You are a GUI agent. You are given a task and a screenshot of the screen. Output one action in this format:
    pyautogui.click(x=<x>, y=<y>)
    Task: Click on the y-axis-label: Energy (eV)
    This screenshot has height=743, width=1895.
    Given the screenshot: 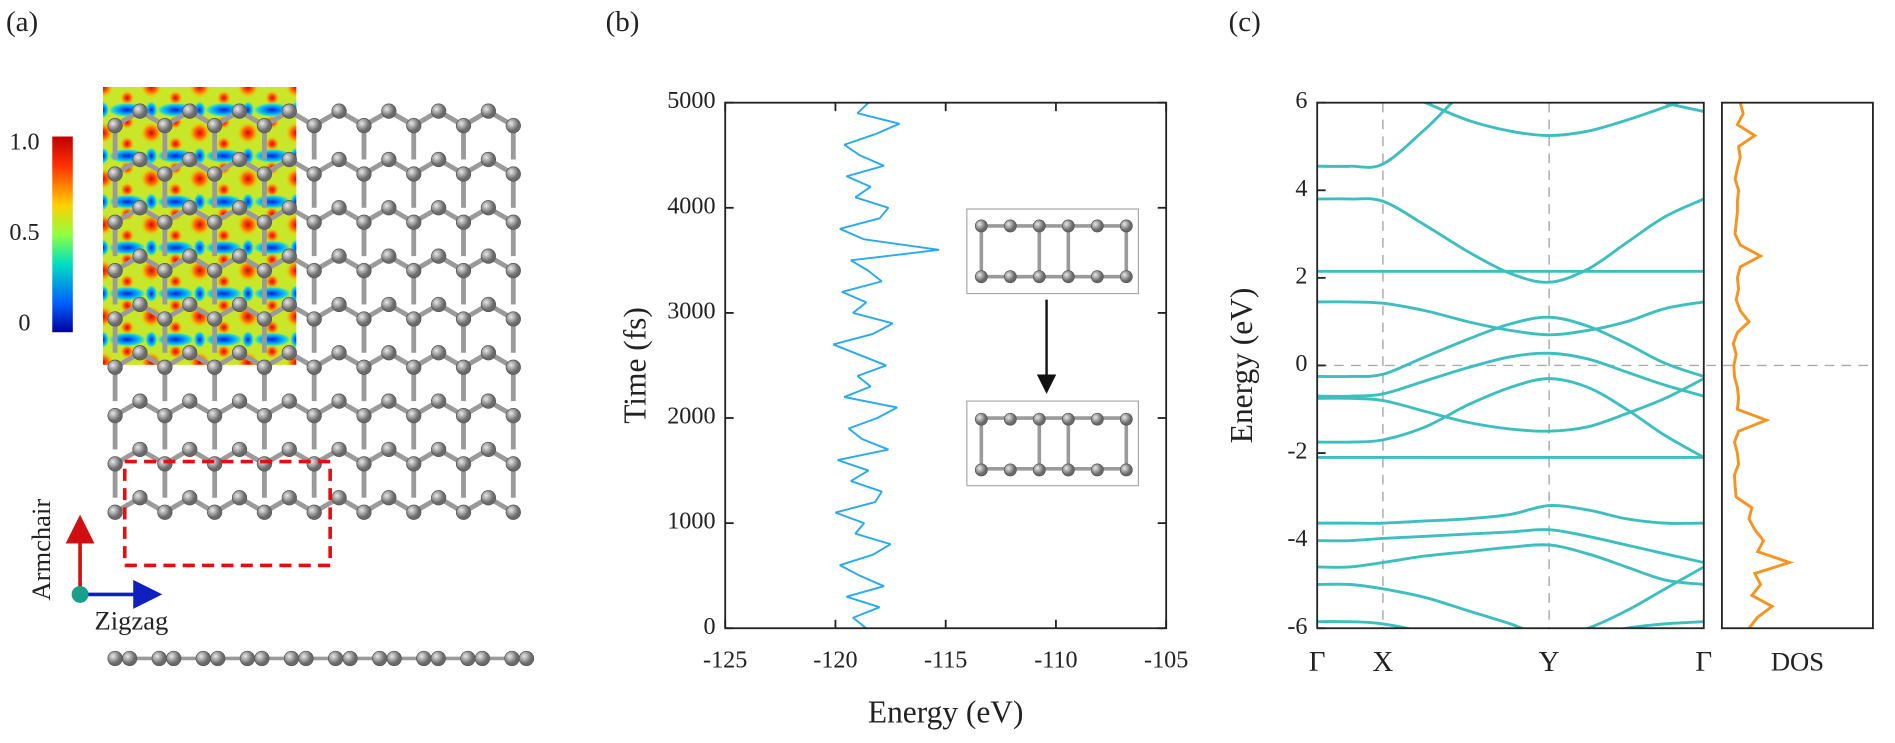 What is the action you would take?
    pyautogui.click(x=1241, y=366)
    